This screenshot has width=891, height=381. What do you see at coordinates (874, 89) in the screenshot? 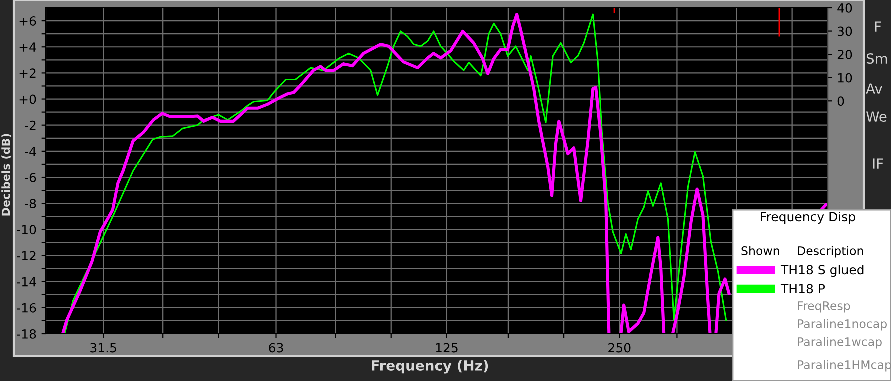
I see `text: Av` at bounding box center [874, 89].